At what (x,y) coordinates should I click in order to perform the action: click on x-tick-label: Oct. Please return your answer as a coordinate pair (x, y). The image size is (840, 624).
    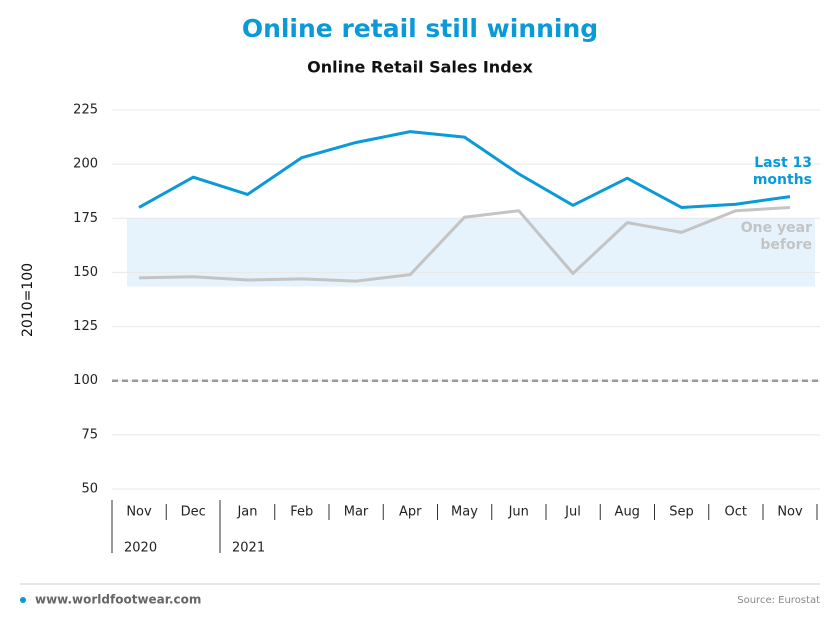
    Looking at the image, I should click on (736, 512).